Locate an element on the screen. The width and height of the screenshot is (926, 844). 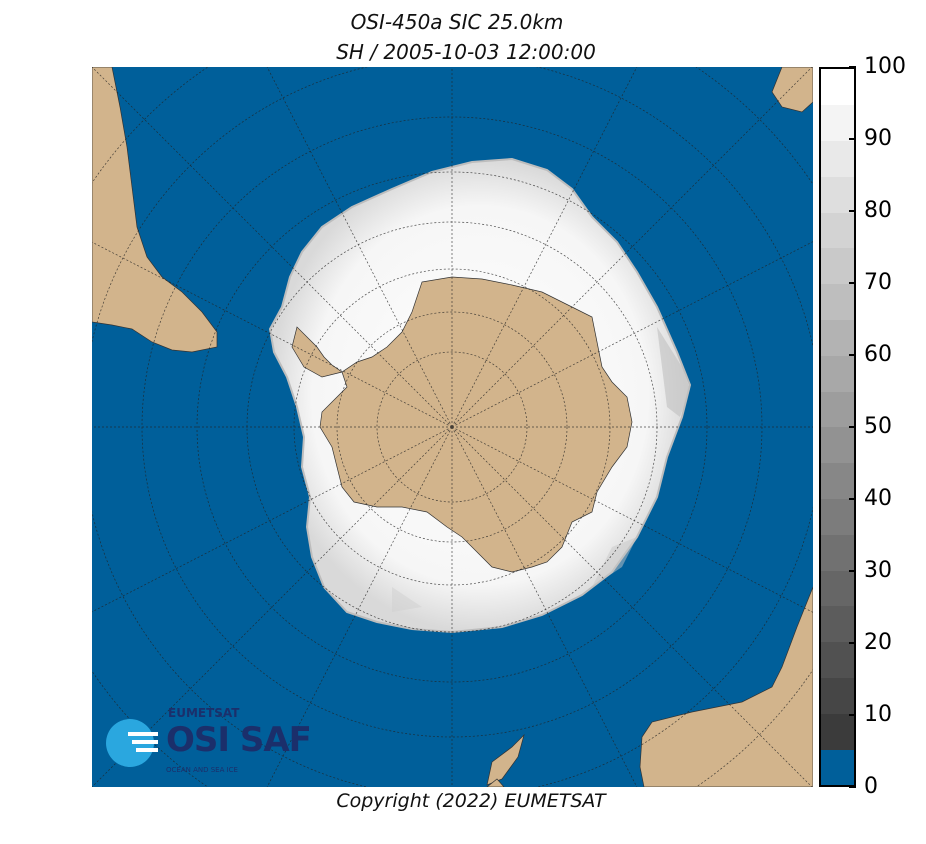
map-title: OSI-450a SIC 25.0km is located at coordinates (457, 22).